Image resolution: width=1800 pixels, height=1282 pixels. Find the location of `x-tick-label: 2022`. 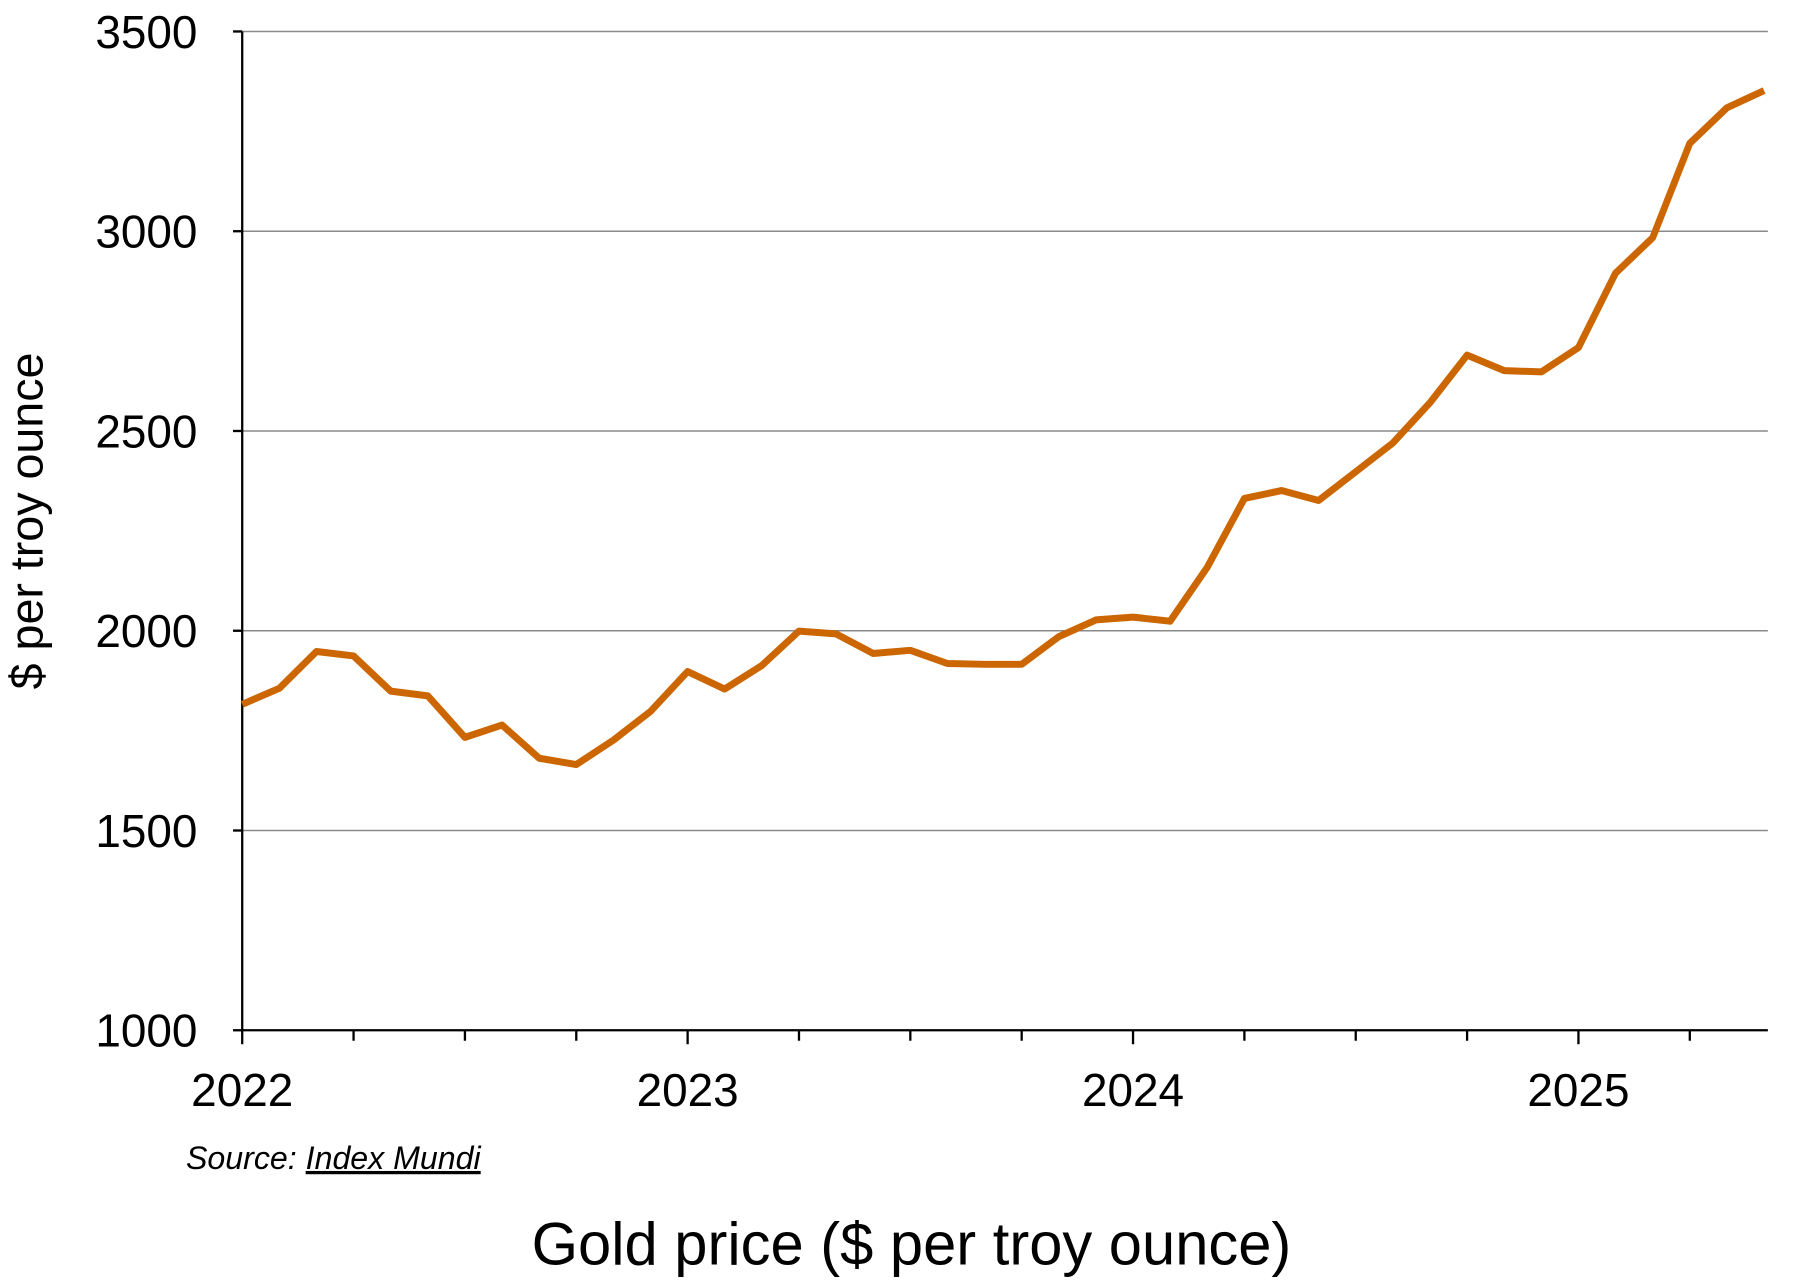

x-tick-label: 2022 is located at coordinates (242, 1090).